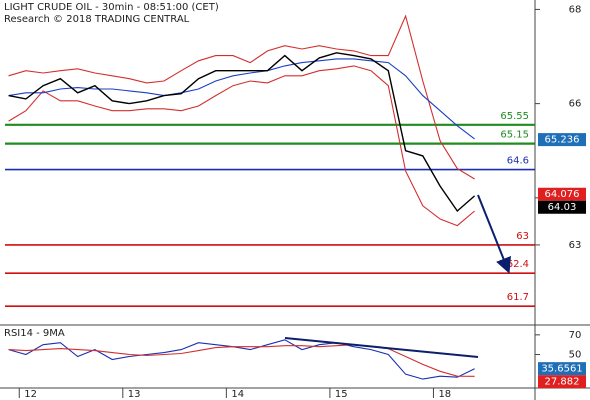  What do you see at coordinates (575, 335) in the screenshot?
I see `y-tick-label: 70` at bounding box center [575, 335].